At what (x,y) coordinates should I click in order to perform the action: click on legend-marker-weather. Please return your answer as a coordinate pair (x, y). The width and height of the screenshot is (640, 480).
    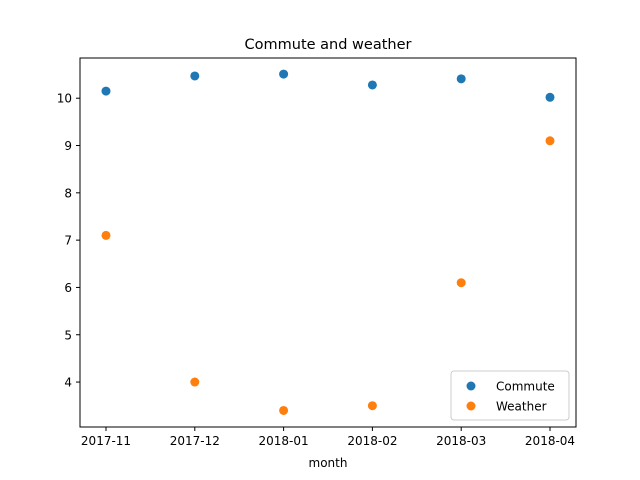
    Looking at the image, I should click on (471, 406).